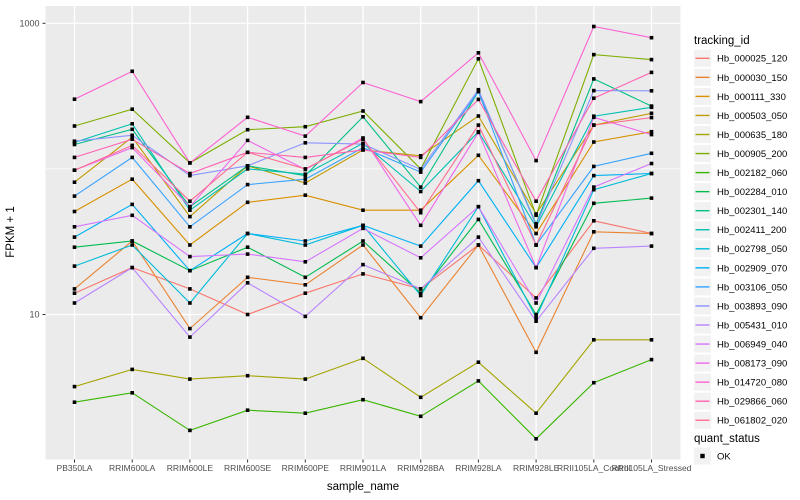 This screenshot has width=800, height=500. I want to click on legend-item-Hb_002284_010: Hb_002284_010, so click(740, 192).